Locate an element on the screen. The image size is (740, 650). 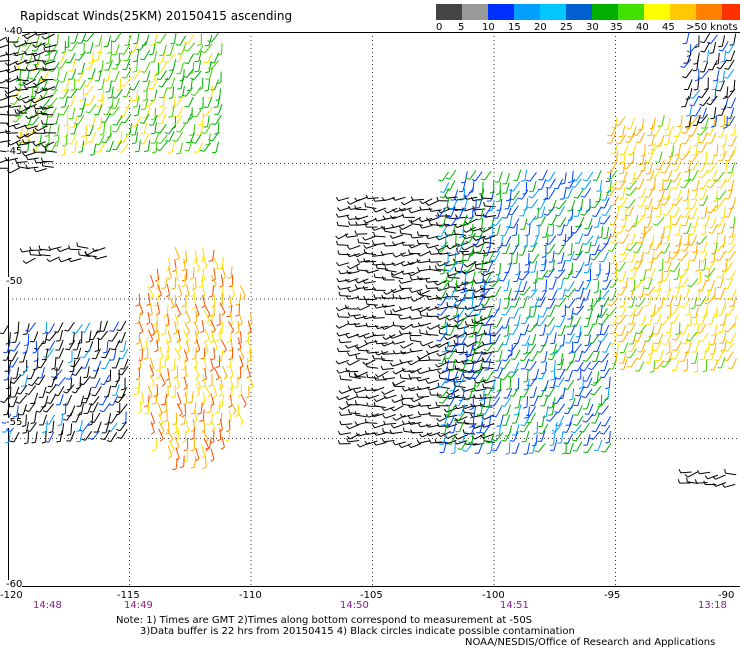
lon-label: -90 is located at coordinates (726, 595).